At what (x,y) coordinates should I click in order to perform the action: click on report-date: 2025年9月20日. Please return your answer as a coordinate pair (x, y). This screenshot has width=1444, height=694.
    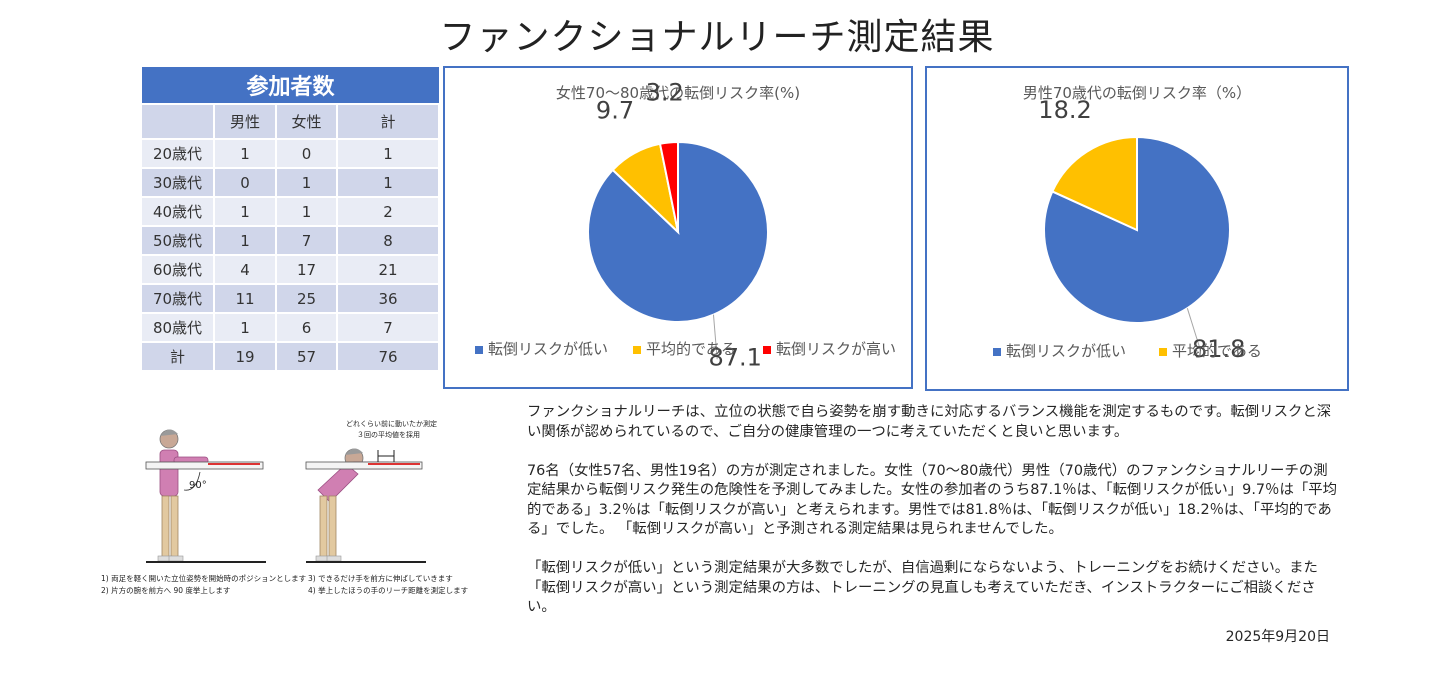
    Looking at the image, I should click on (1277, 637).